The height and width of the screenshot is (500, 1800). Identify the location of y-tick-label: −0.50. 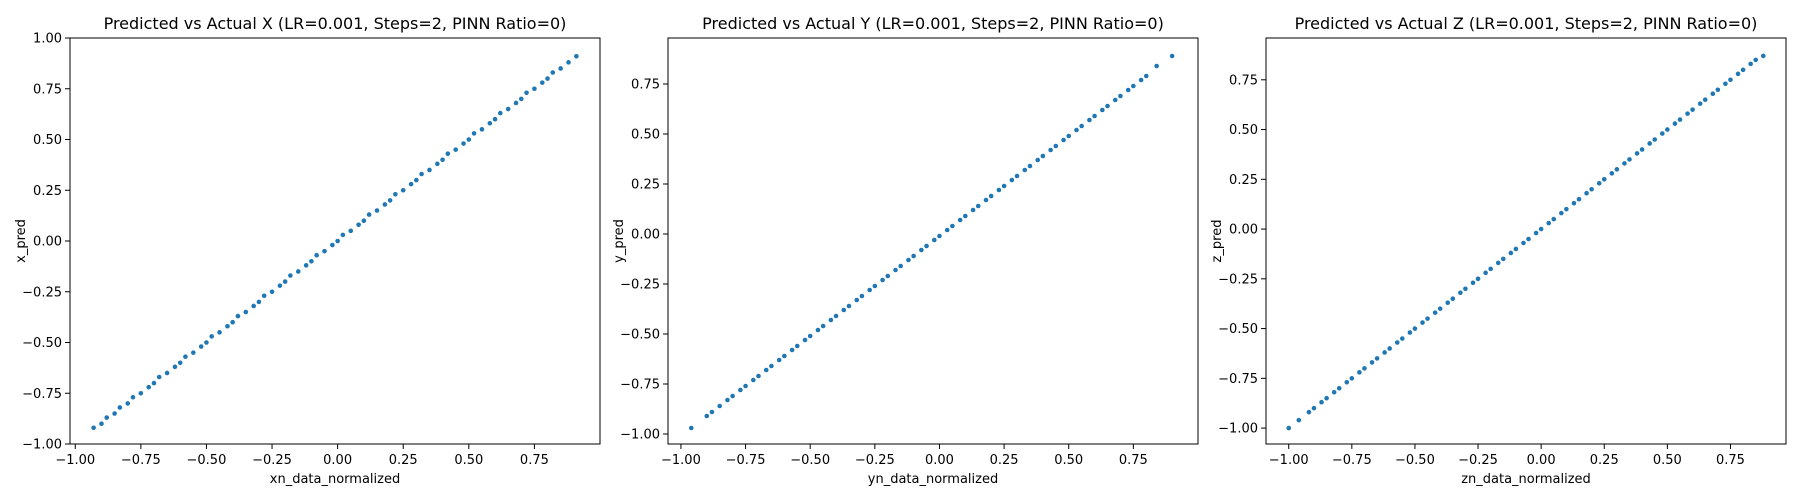
(640, 335).